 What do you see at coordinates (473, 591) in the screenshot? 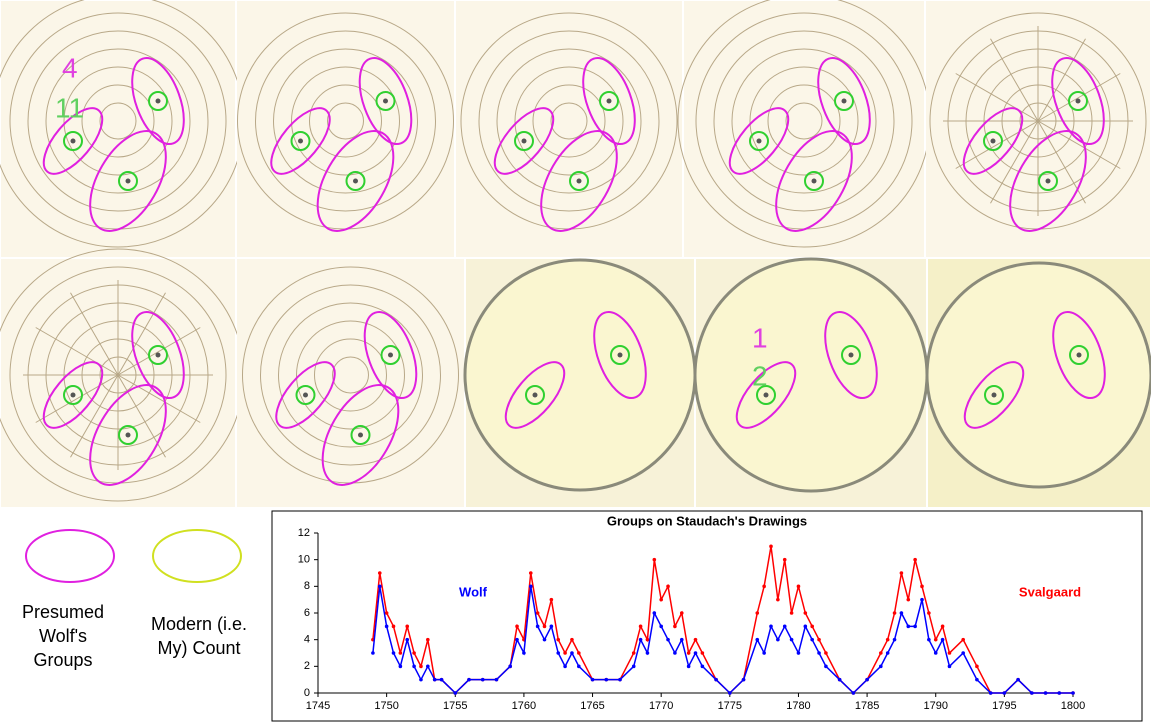
I see `series-label: Wolf` at bounding box center [473, 591].